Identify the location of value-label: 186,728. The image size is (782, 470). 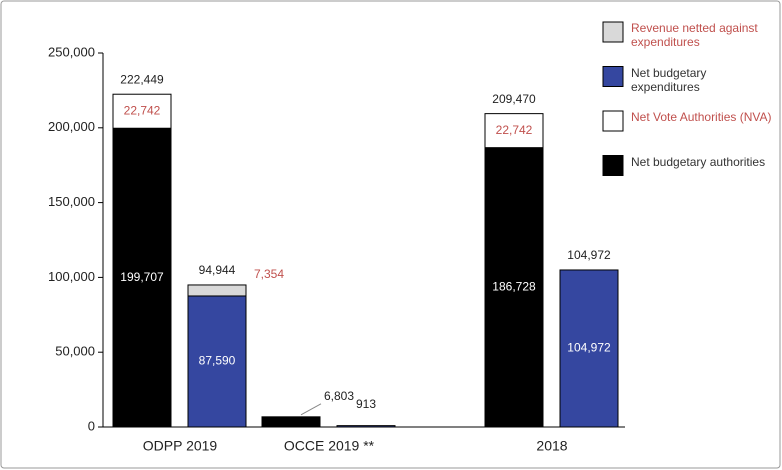
(514, 286).